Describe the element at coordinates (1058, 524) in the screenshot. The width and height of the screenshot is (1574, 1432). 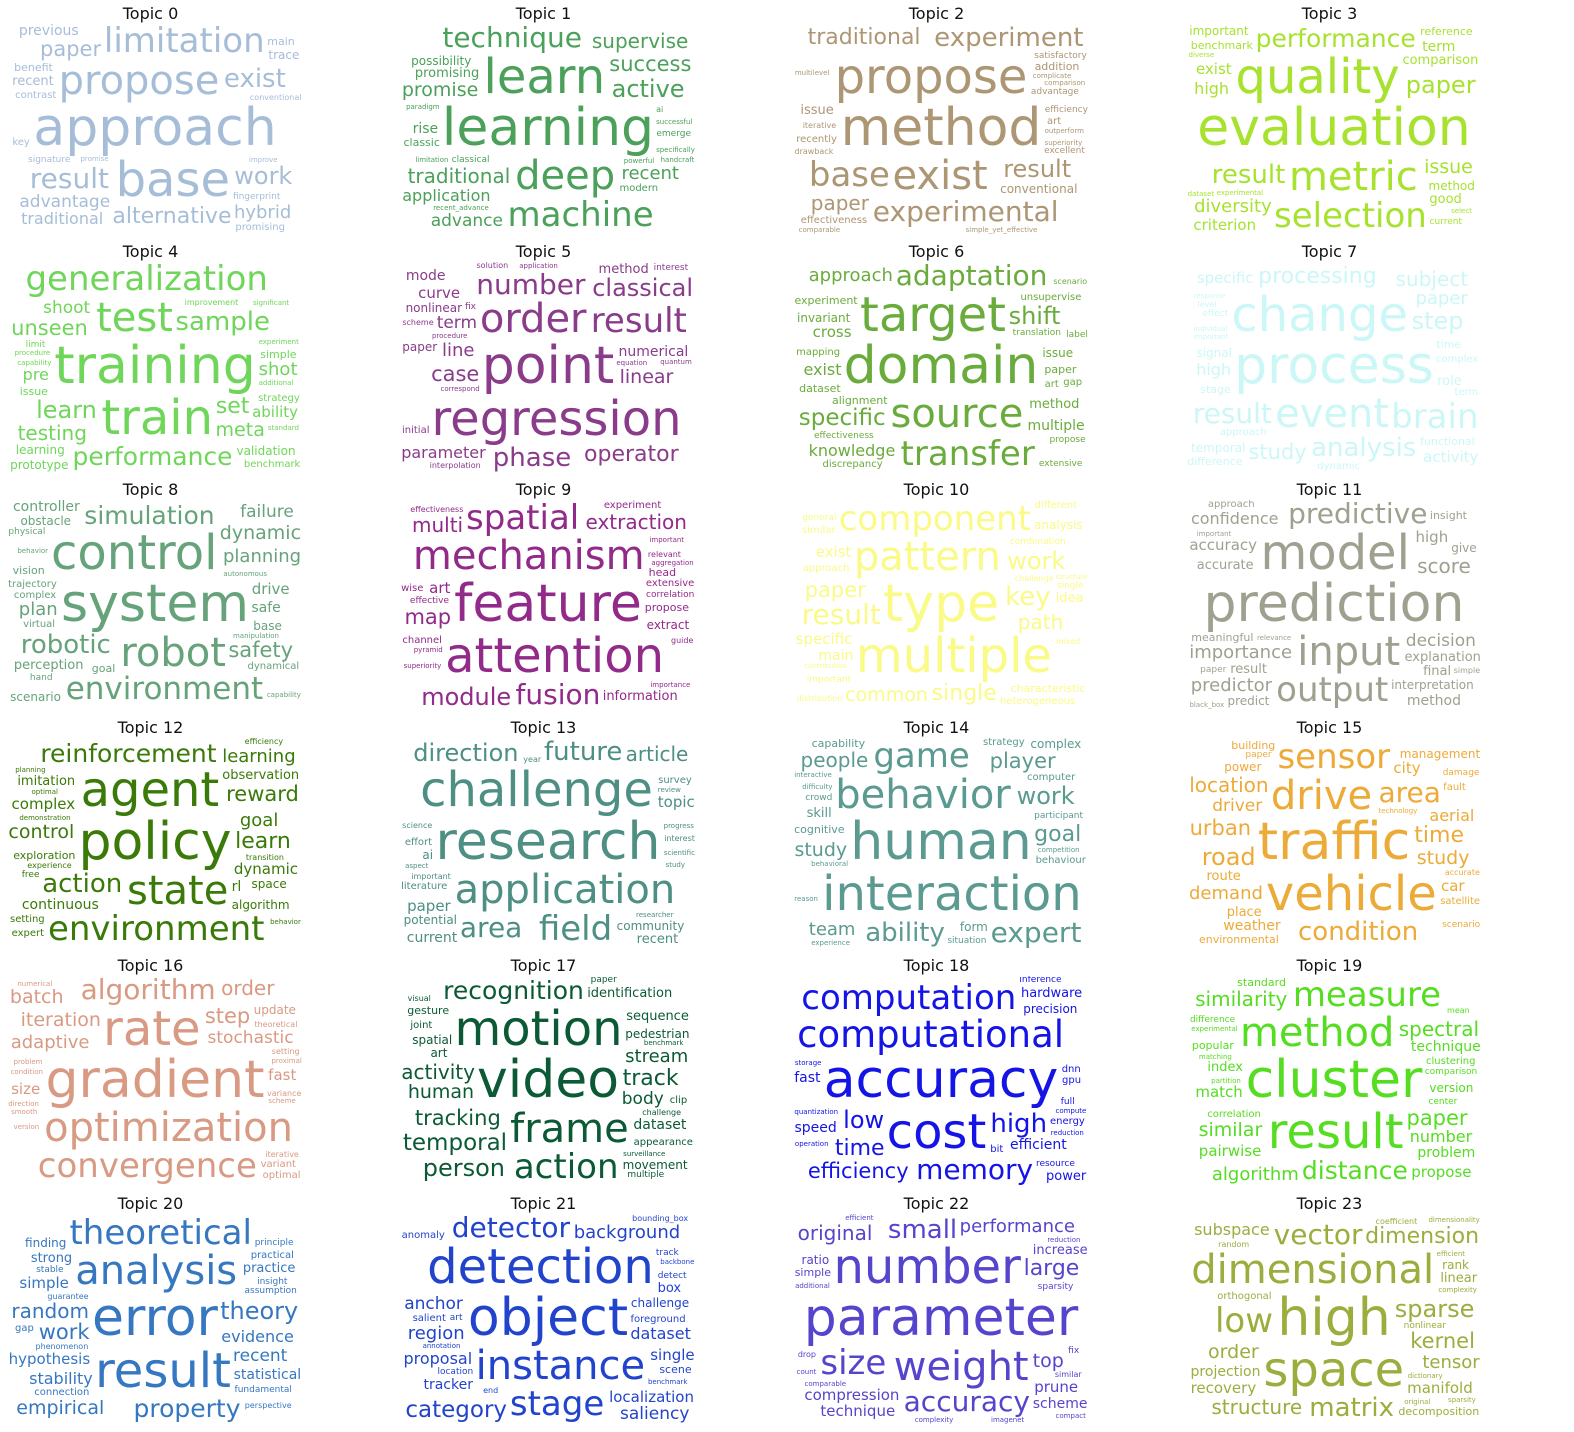
I see `cloud-word: analysis` at that location.